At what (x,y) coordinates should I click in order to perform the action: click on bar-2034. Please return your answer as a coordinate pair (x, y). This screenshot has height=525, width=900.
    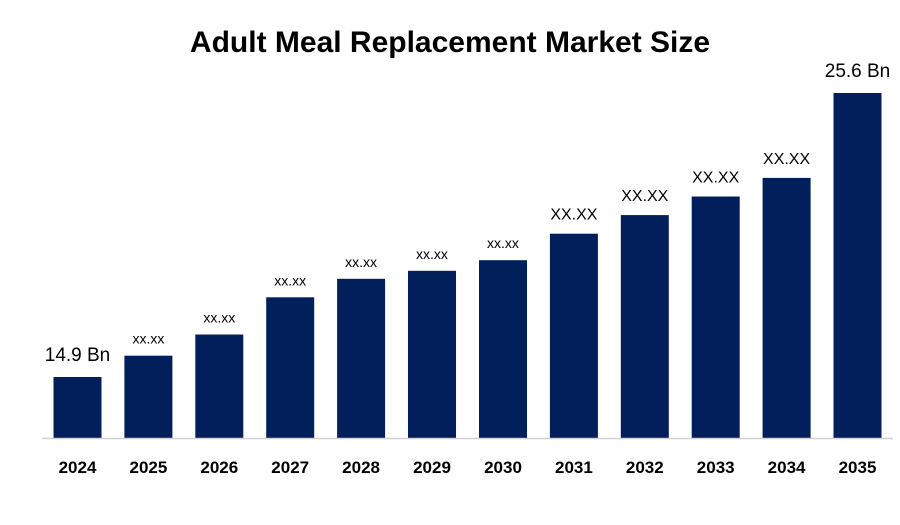
    Looking at the image, I should click on (786, 307).